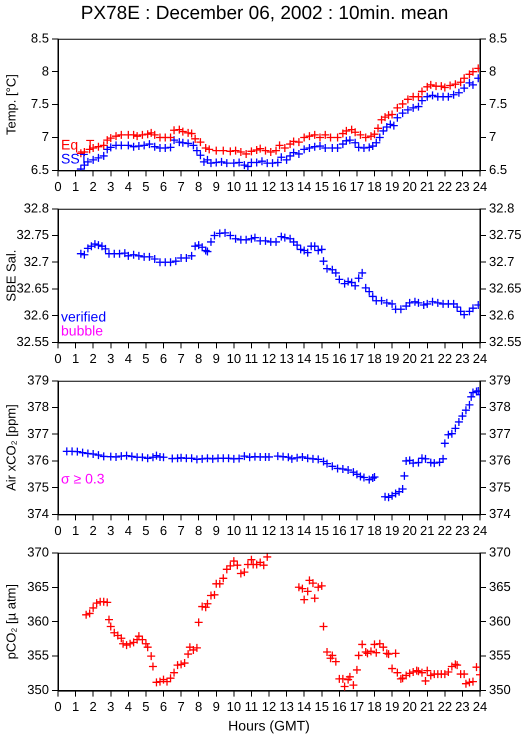 The height and width of the screenshot is (739, 529). What do you see at coordinates (32, 234) in the screenshot?
I see `y-tick-label: 32.75` at bounding box center [32, 234].